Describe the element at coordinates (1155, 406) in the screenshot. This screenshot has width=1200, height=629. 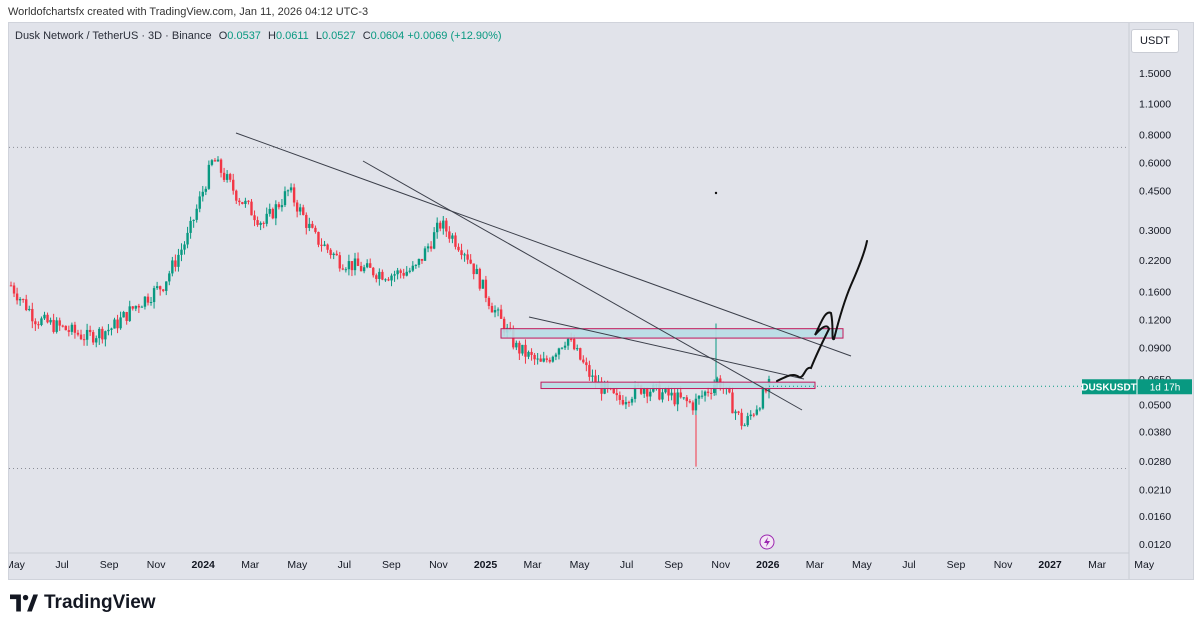
I see `y-tick-label: 0.0500` at that location.